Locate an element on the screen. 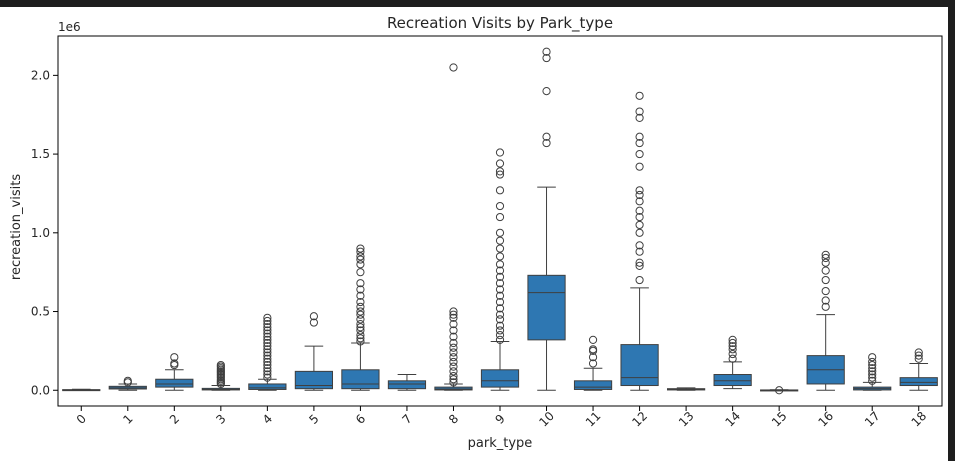  y-axis-label: recreation_visits is located at coordinates (16, 227).